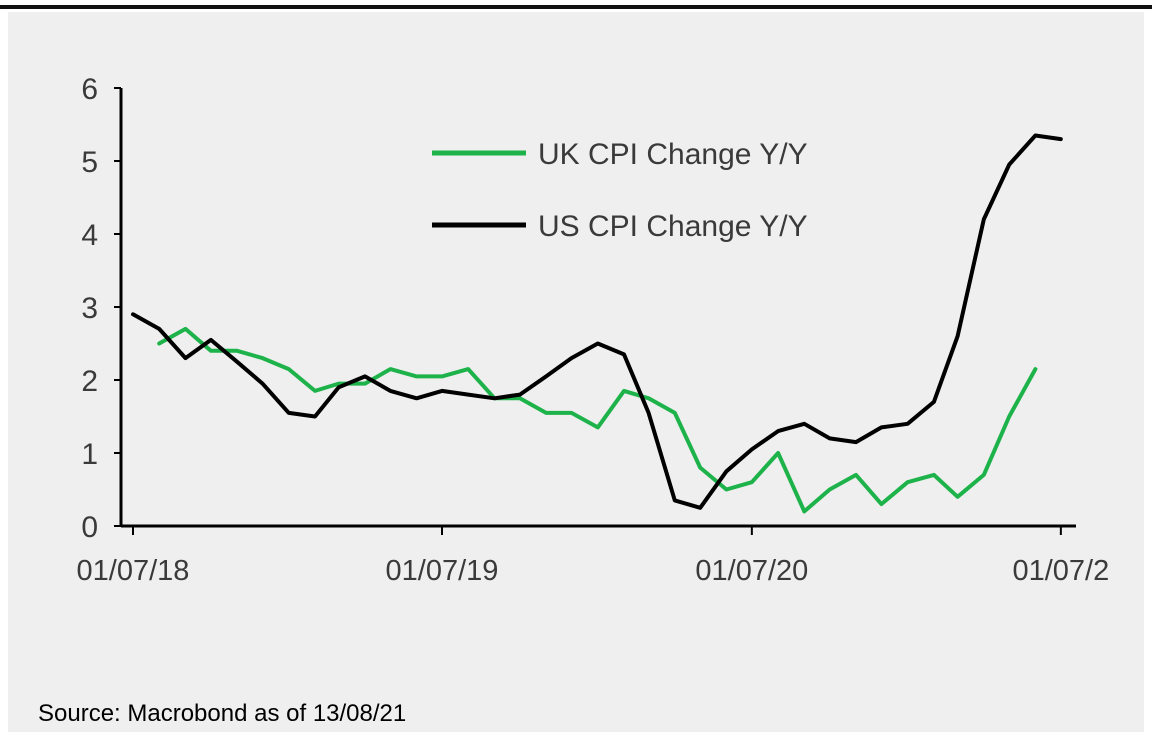 This screenshot has width=1152, height=736. I want to click on y-tick-label: 4, so click(89, 235).